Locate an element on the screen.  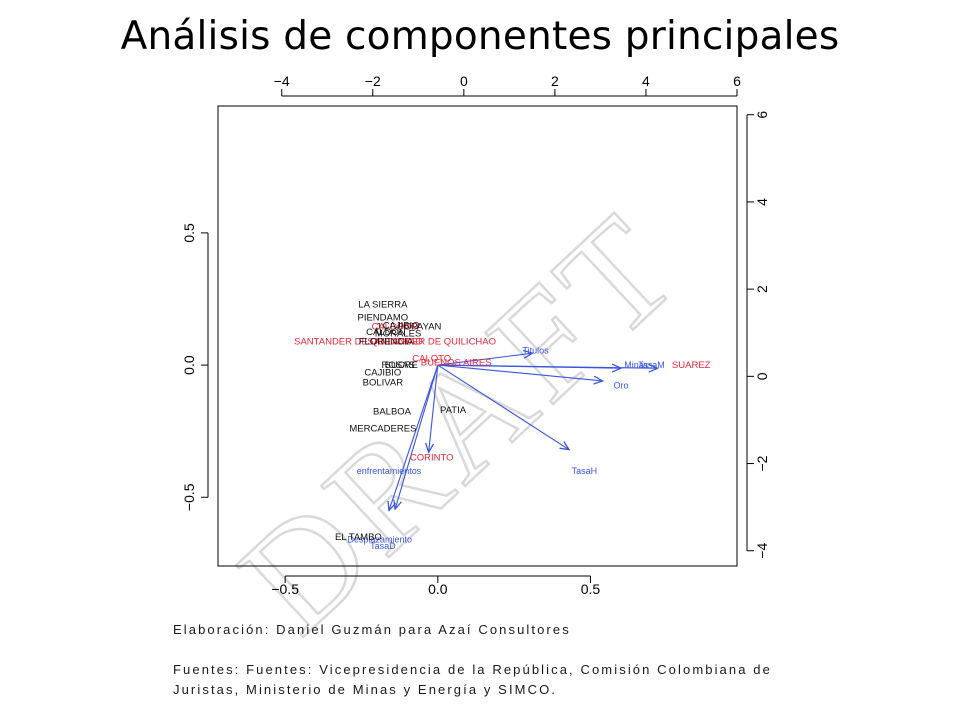
right-axis-tick-label: 6 is located at coordinates (762, 115).